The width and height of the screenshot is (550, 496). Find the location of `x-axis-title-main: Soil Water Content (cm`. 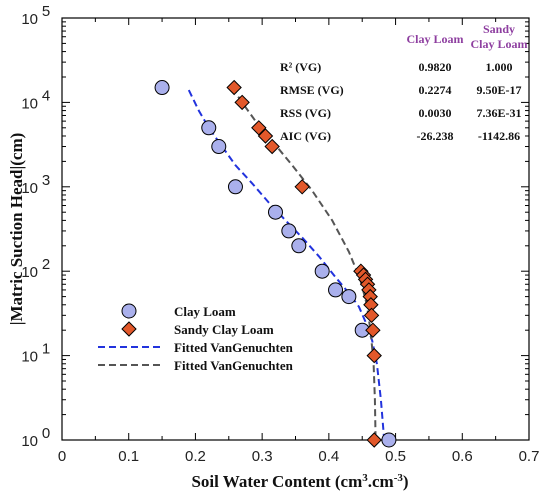

x-axis-title-main: Soil Water Content (cm is located at coordinates (276, 481).